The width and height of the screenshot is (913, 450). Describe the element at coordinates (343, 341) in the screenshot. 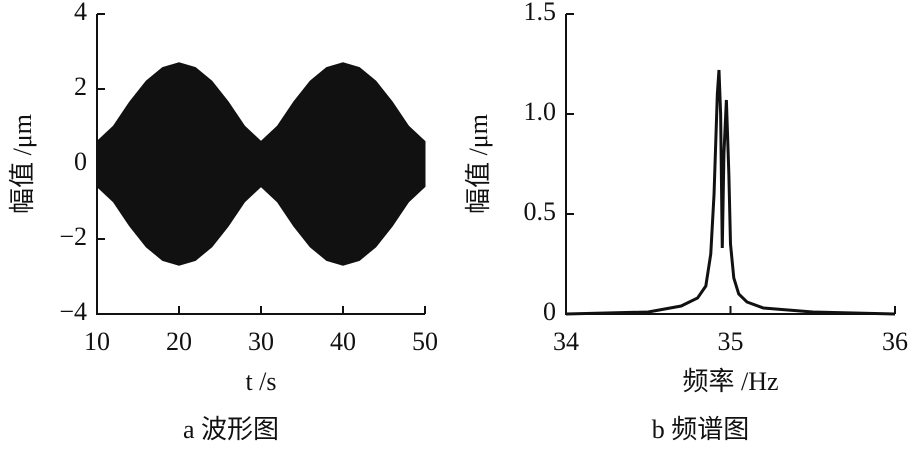

I see `x-tick-label: 40` at that location.